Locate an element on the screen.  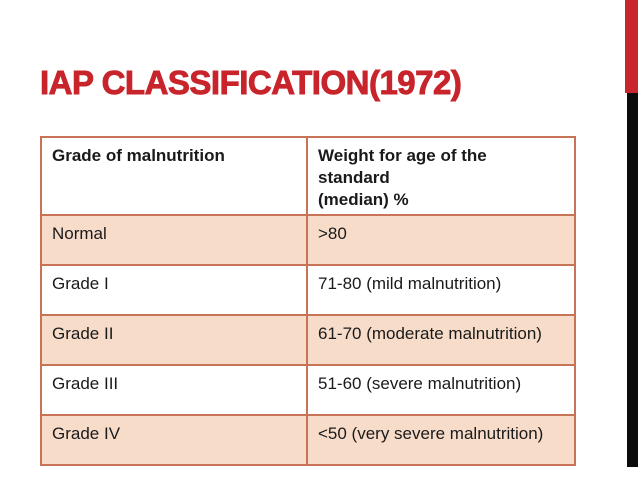
grade-cell: Grade III is located at coordinates (174, 390).